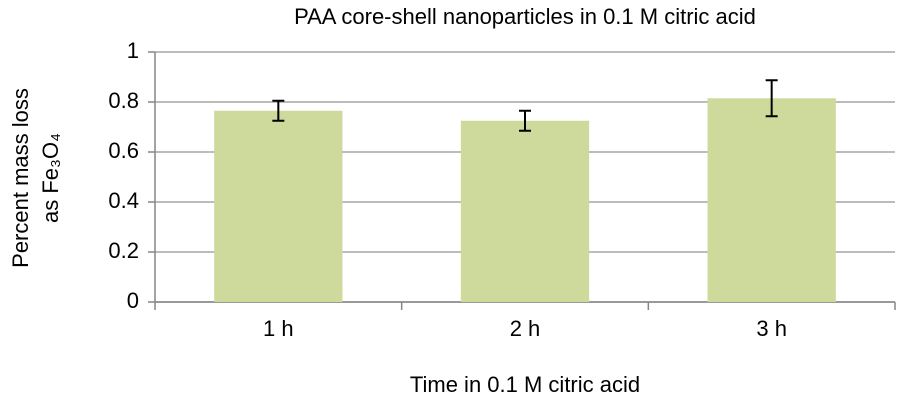 Image resolution: width=918 pixels, height=404 pixels. I want to click on y-axis-label: as Fe₃O₄, so click(50, 178).